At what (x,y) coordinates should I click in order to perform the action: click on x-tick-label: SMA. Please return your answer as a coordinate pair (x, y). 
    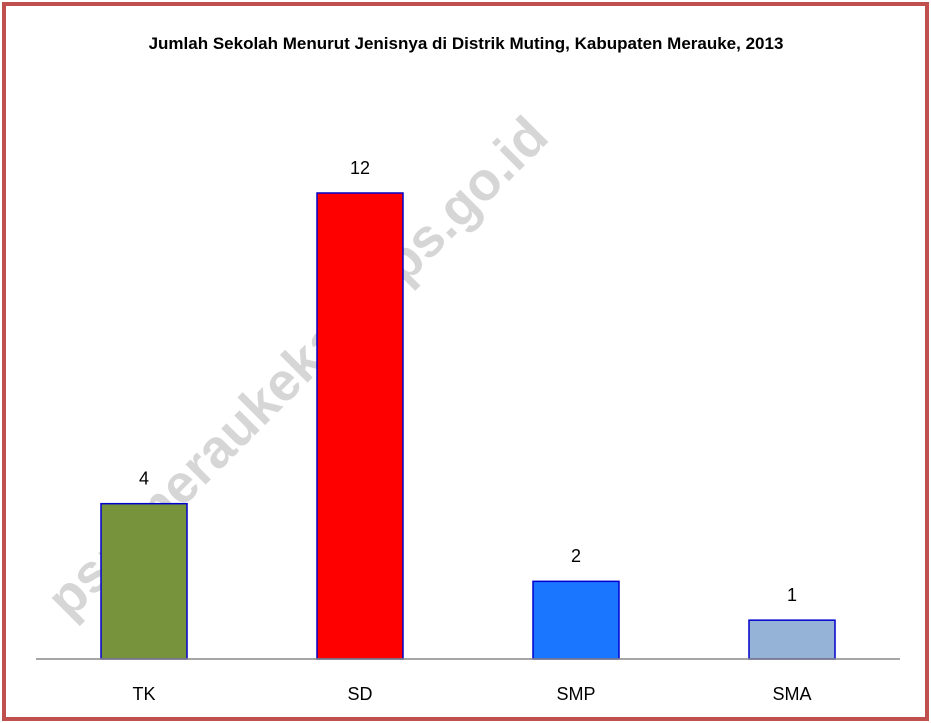
    Looking at the image, I should click on (791, 694).